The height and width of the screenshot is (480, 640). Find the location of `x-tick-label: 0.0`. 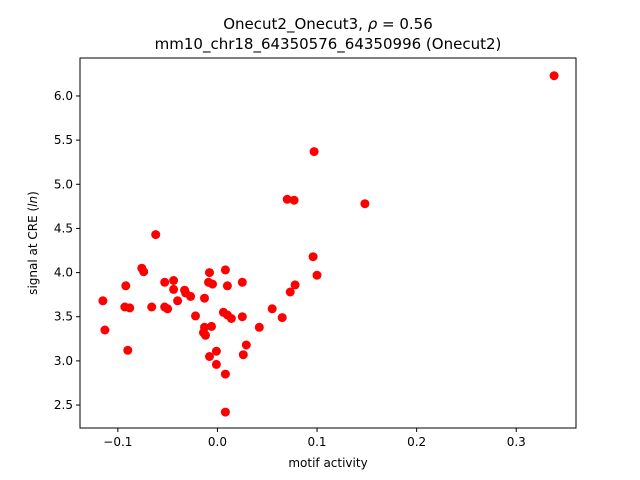

x-tick-label: 0.0 is located at coordinates (217, 442).